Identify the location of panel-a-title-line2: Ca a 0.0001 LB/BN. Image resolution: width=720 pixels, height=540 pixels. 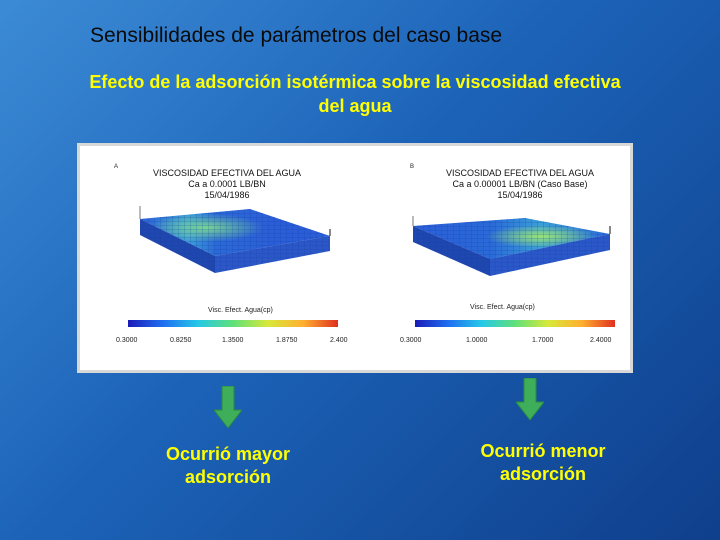
(227, 184).